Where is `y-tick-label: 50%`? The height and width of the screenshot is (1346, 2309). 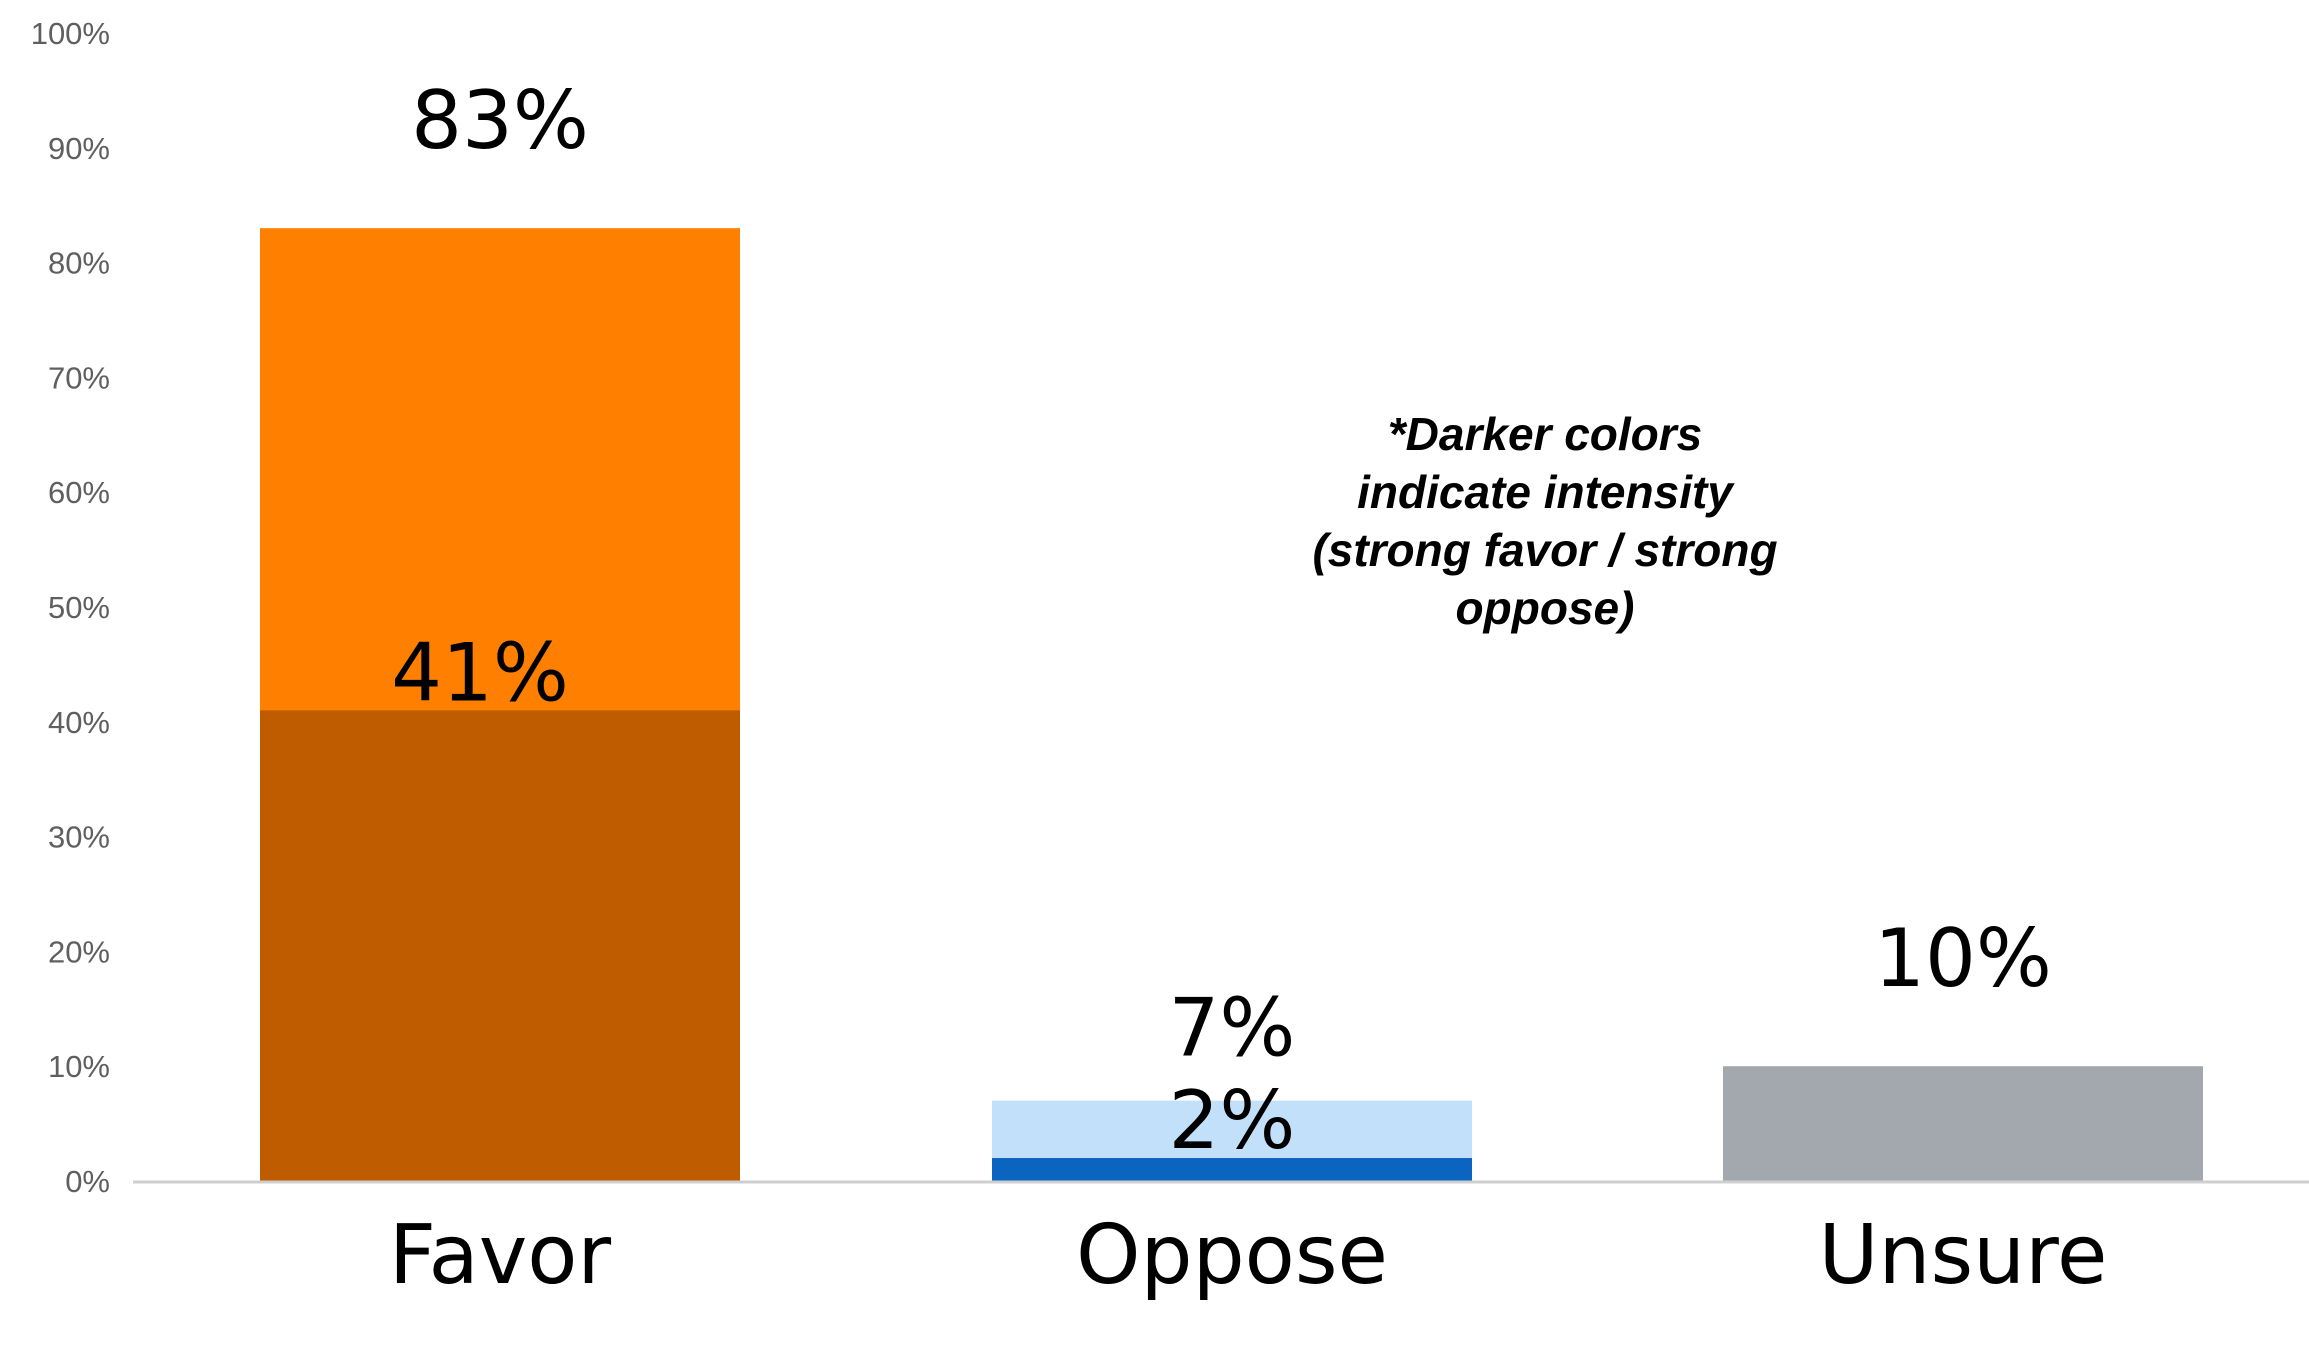 y-tick-label: 50% is located at coordinates (79, 607).